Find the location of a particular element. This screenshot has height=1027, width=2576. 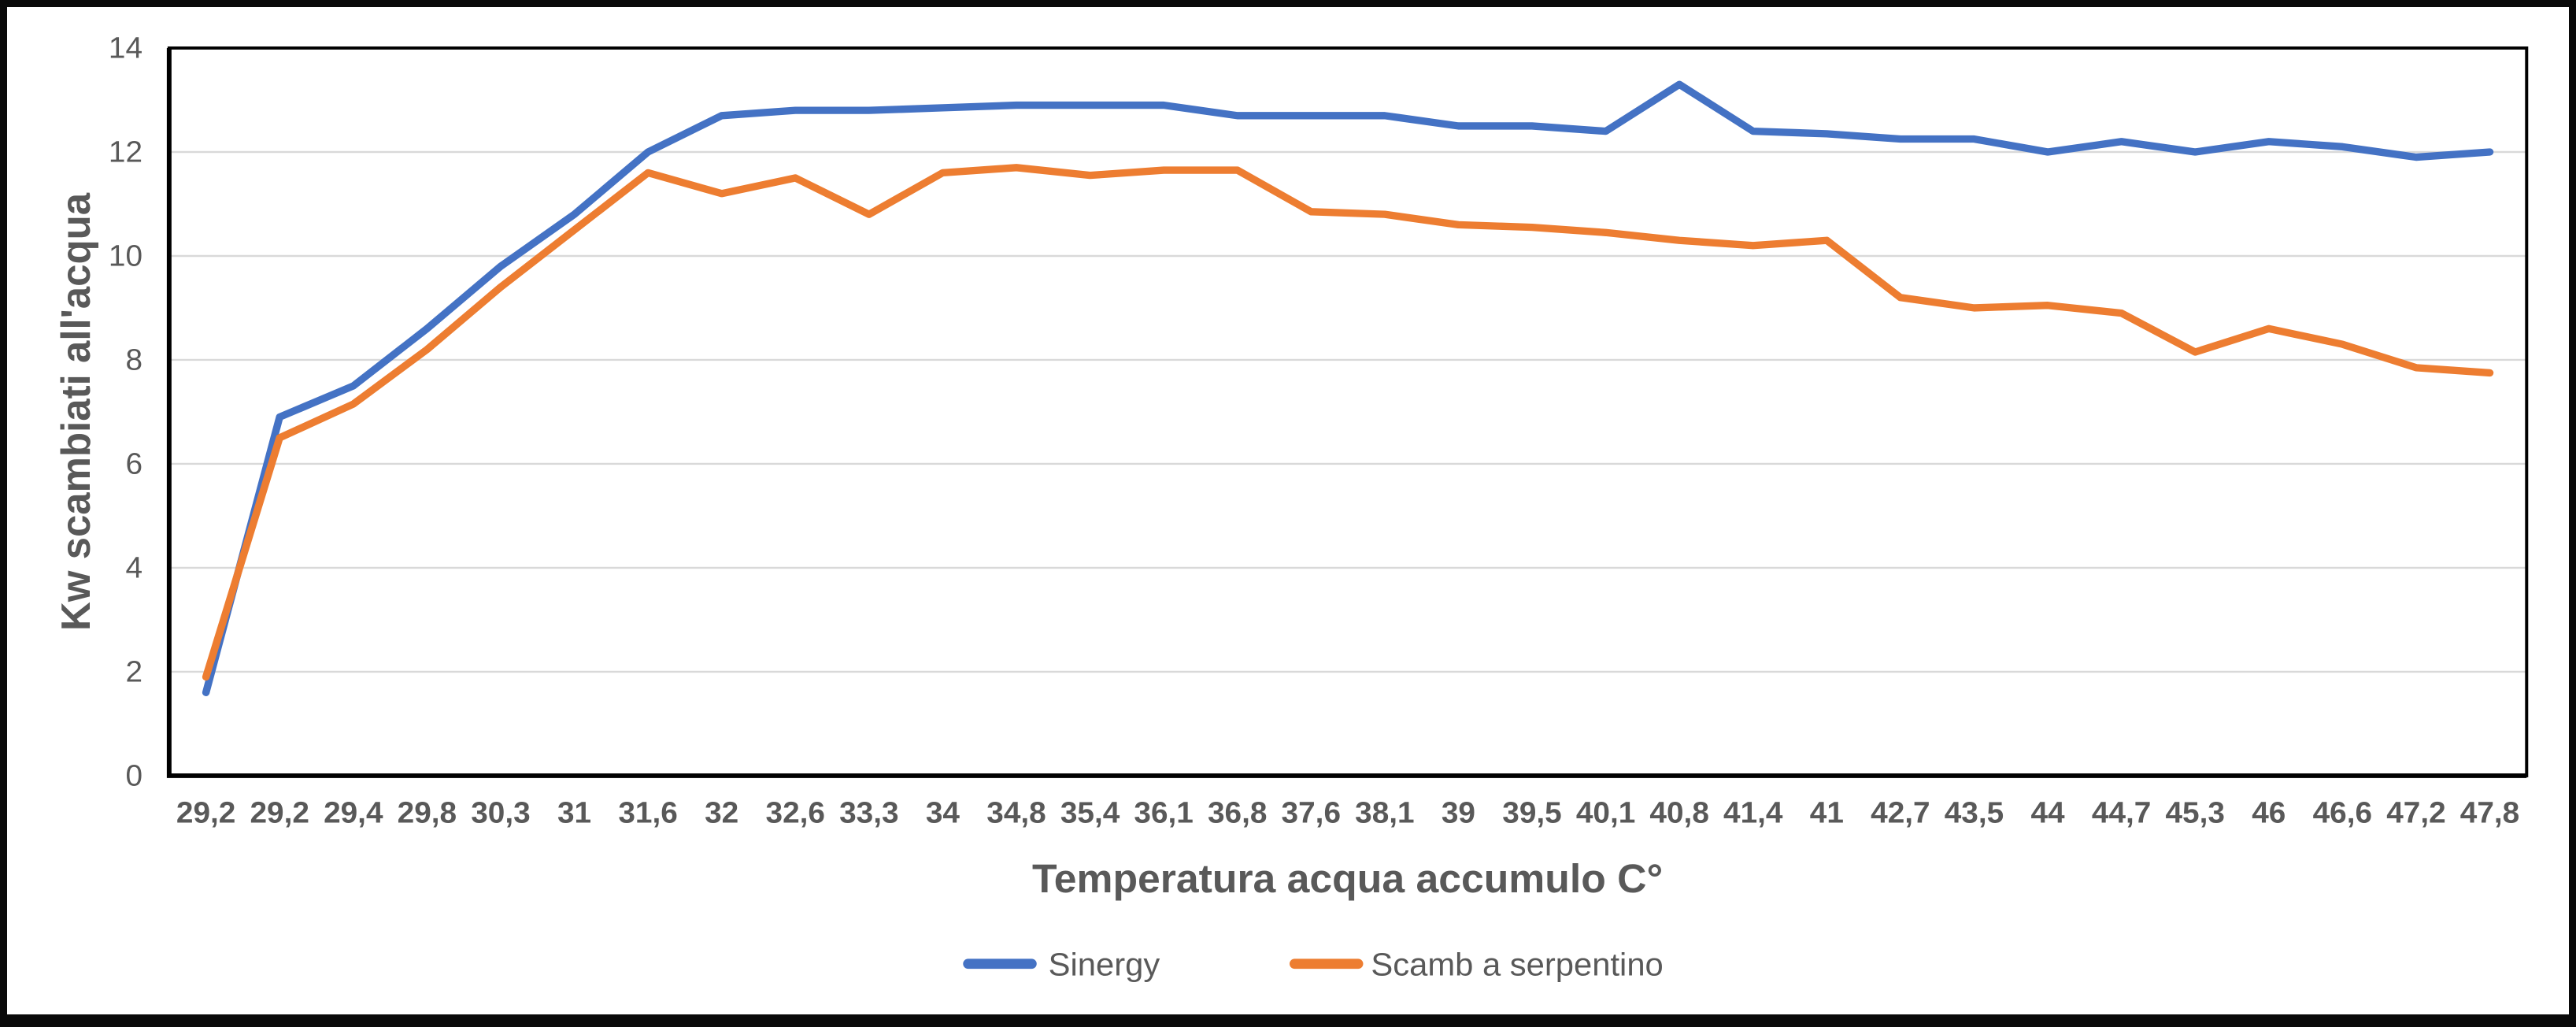

x-tick-label: 44 is located at coordinates (2047, 813).